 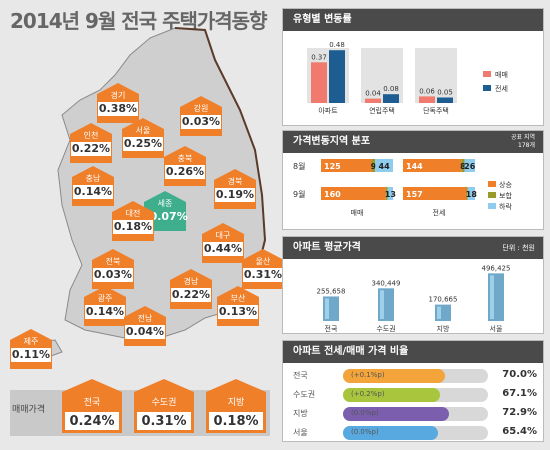 What do you see at coordinates (299, 194) in the screenshot?
I see `row-label: 9월` at bounding box center [299, 194].